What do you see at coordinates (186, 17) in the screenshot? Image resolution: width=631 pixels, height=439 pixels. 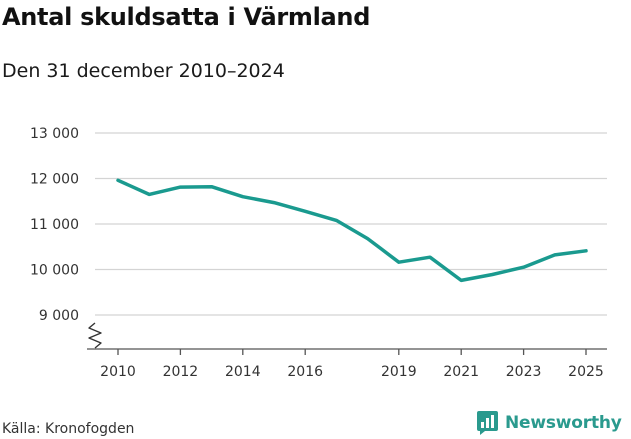 I see `chart-title: Antal skuldsatta i Värmland` at bounding box center [186, 17].